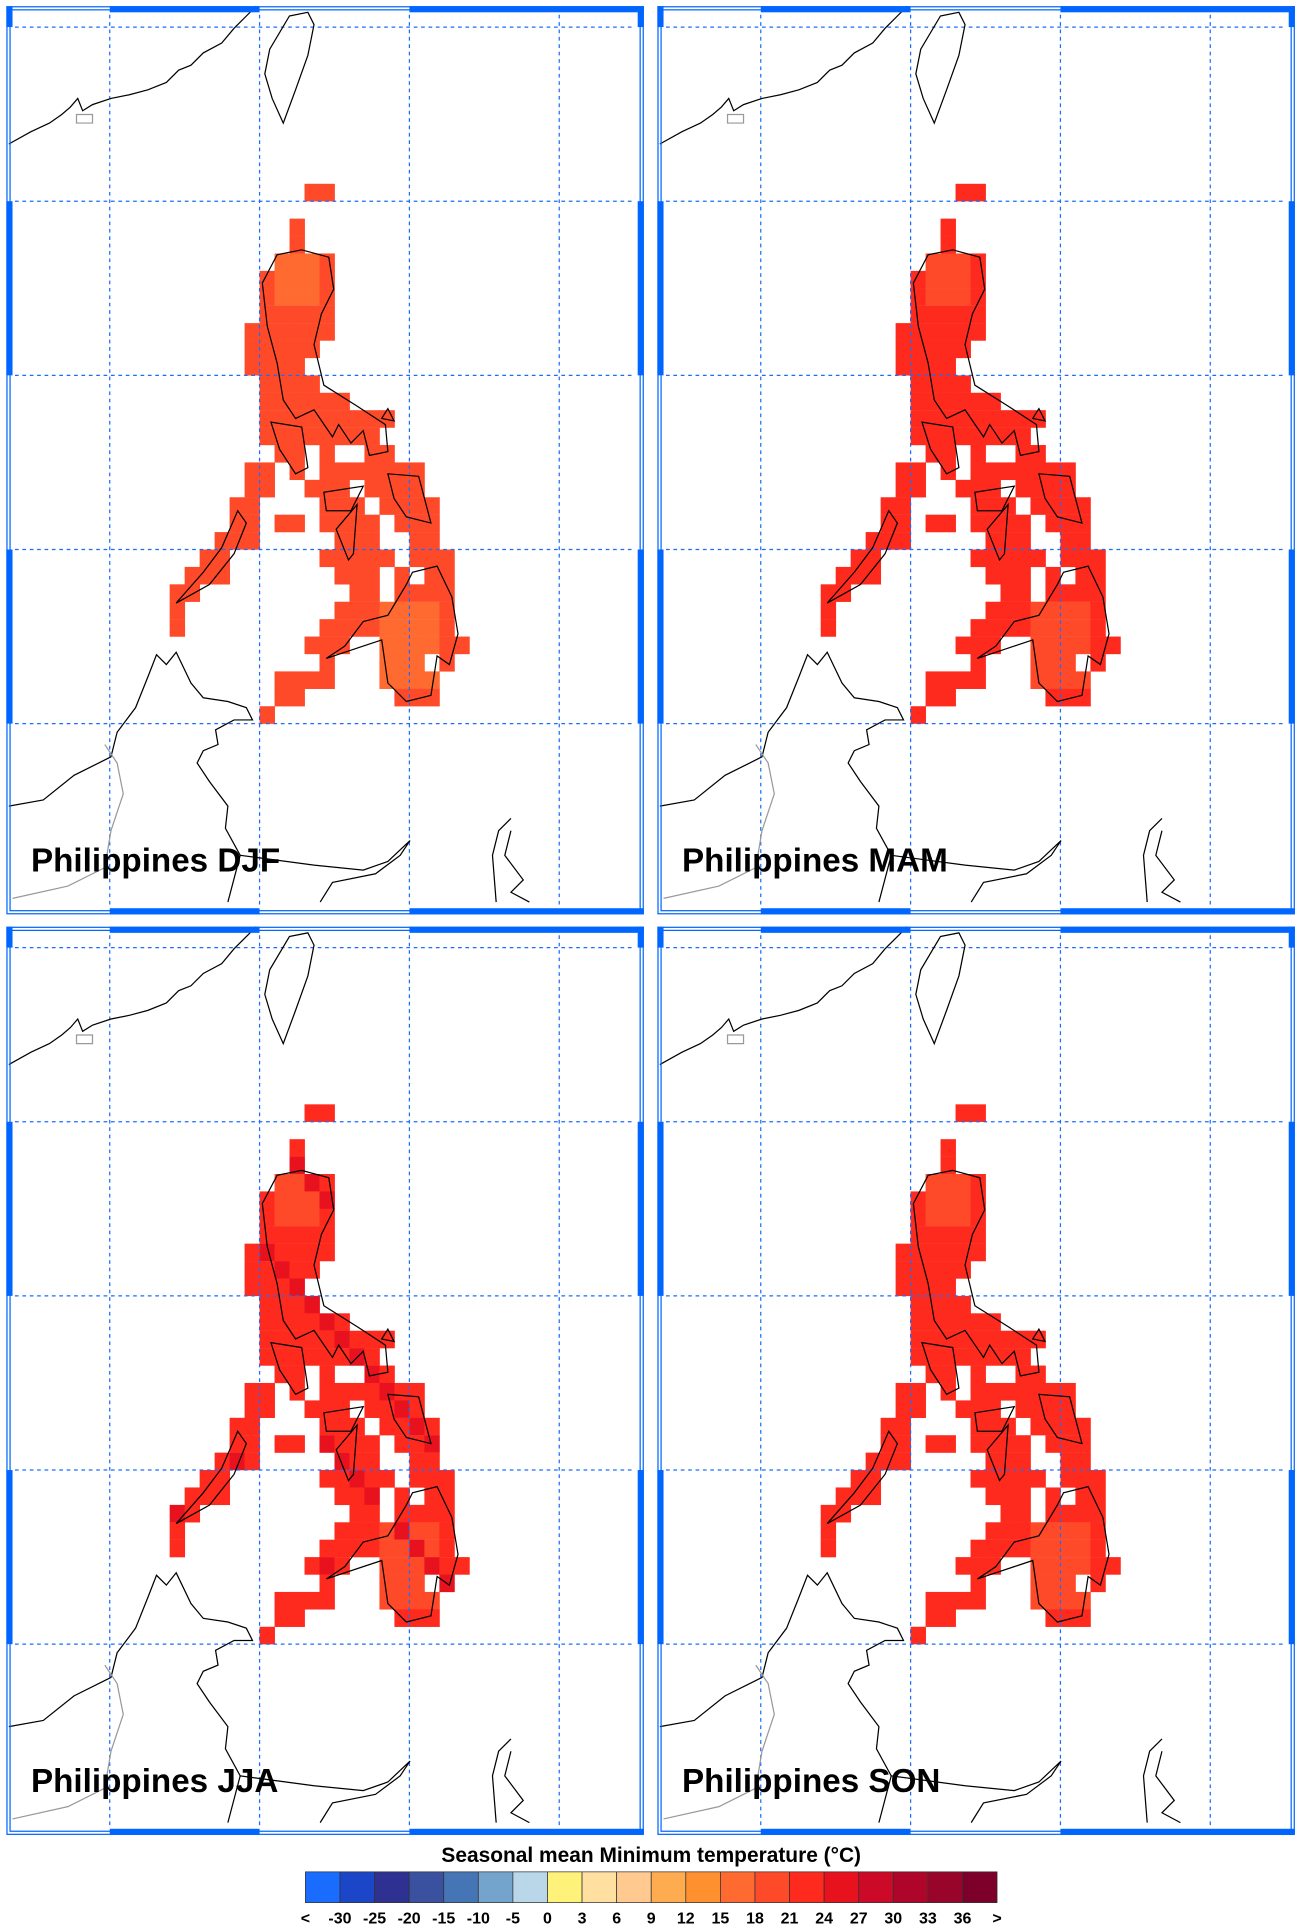 The image size is (1300, 1926). I want to click on panel-title: Philippines DJF, so click(155, 860).